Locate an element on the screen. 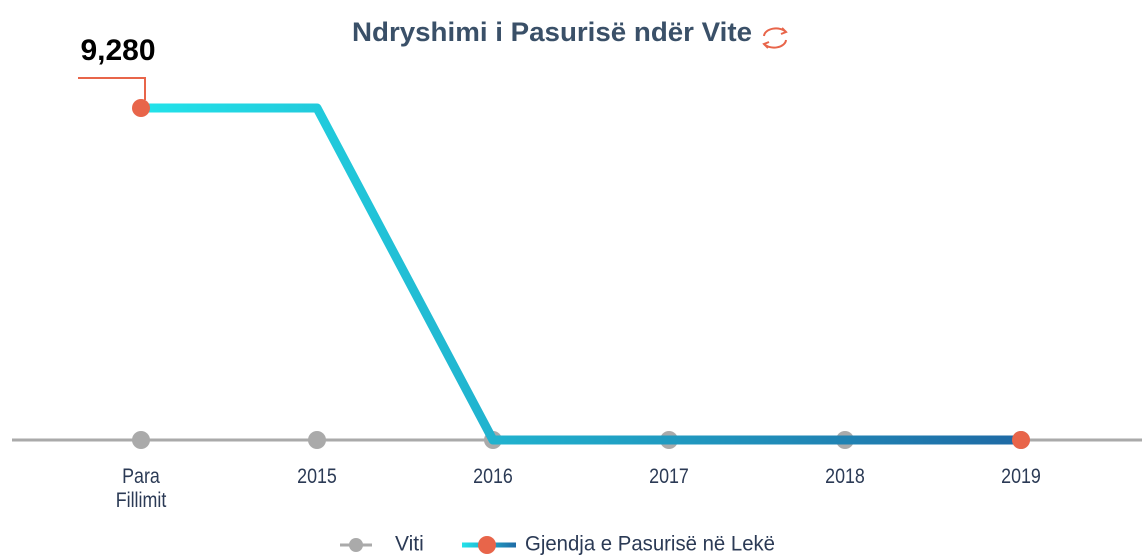 The height and width of the screenshot is (558, 1142). legend-label: Gjendja e Pasurisë në Lekë is located at coordinates (650, 544).